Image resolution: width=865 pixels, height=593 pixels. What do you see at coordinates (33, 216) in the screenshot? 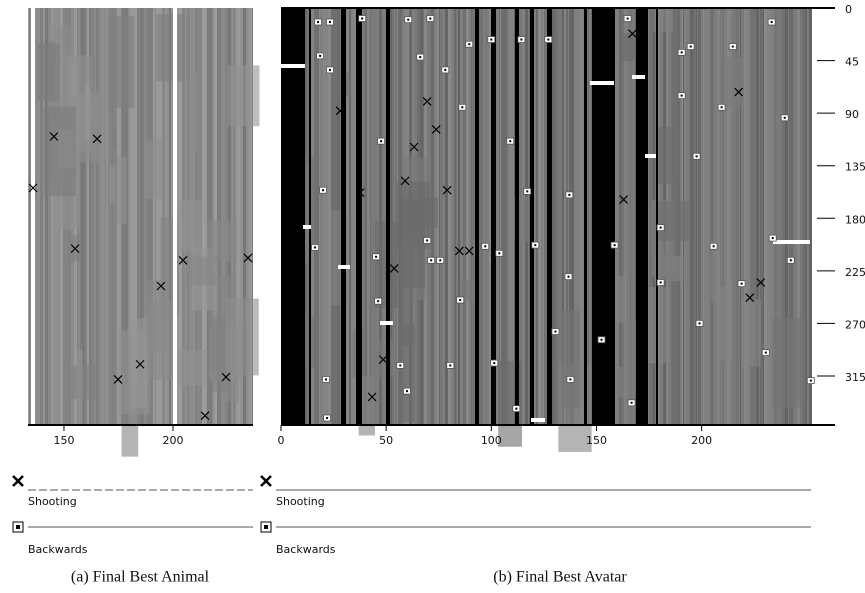
I see `white-band` at bounding box center [33, 216].